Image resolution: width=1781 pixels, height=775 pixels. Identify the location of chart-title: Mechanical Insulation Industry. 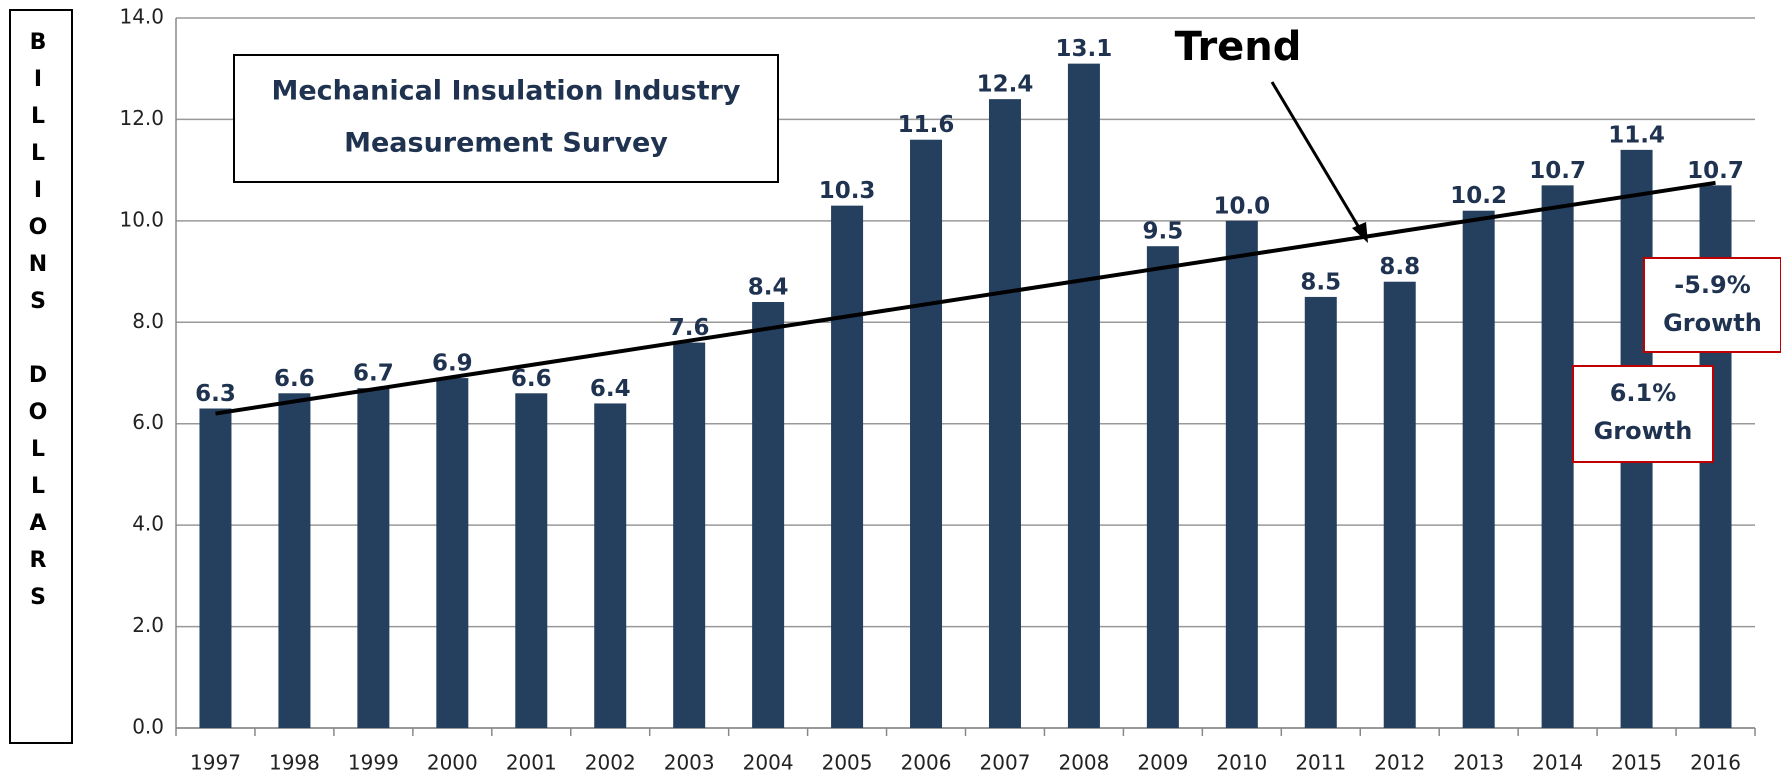
(505, 91).